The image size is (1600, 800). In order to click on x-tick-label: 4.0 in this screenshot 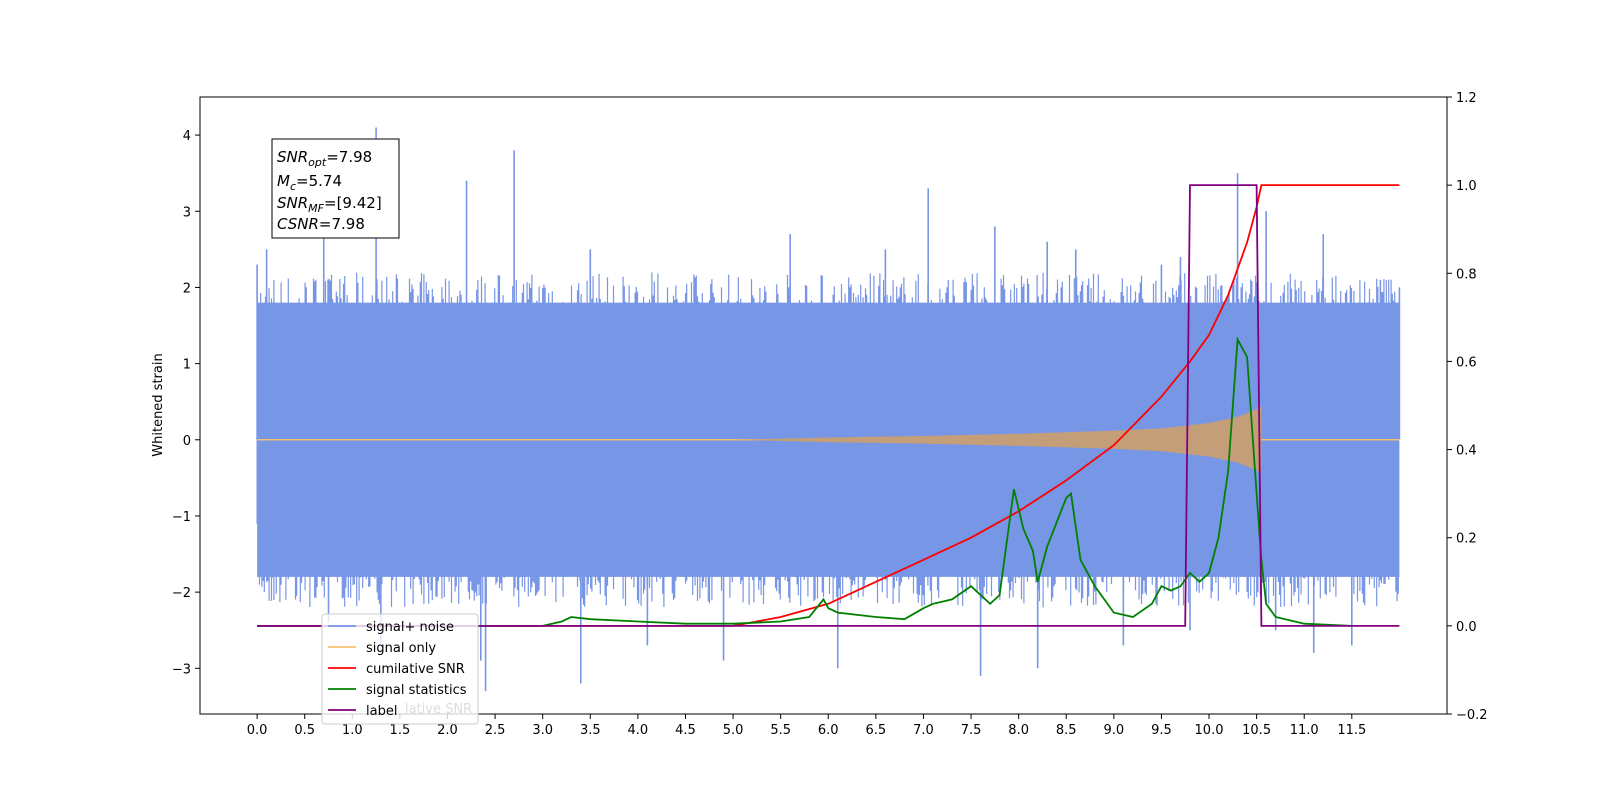, I will do `click(638, 730)`.